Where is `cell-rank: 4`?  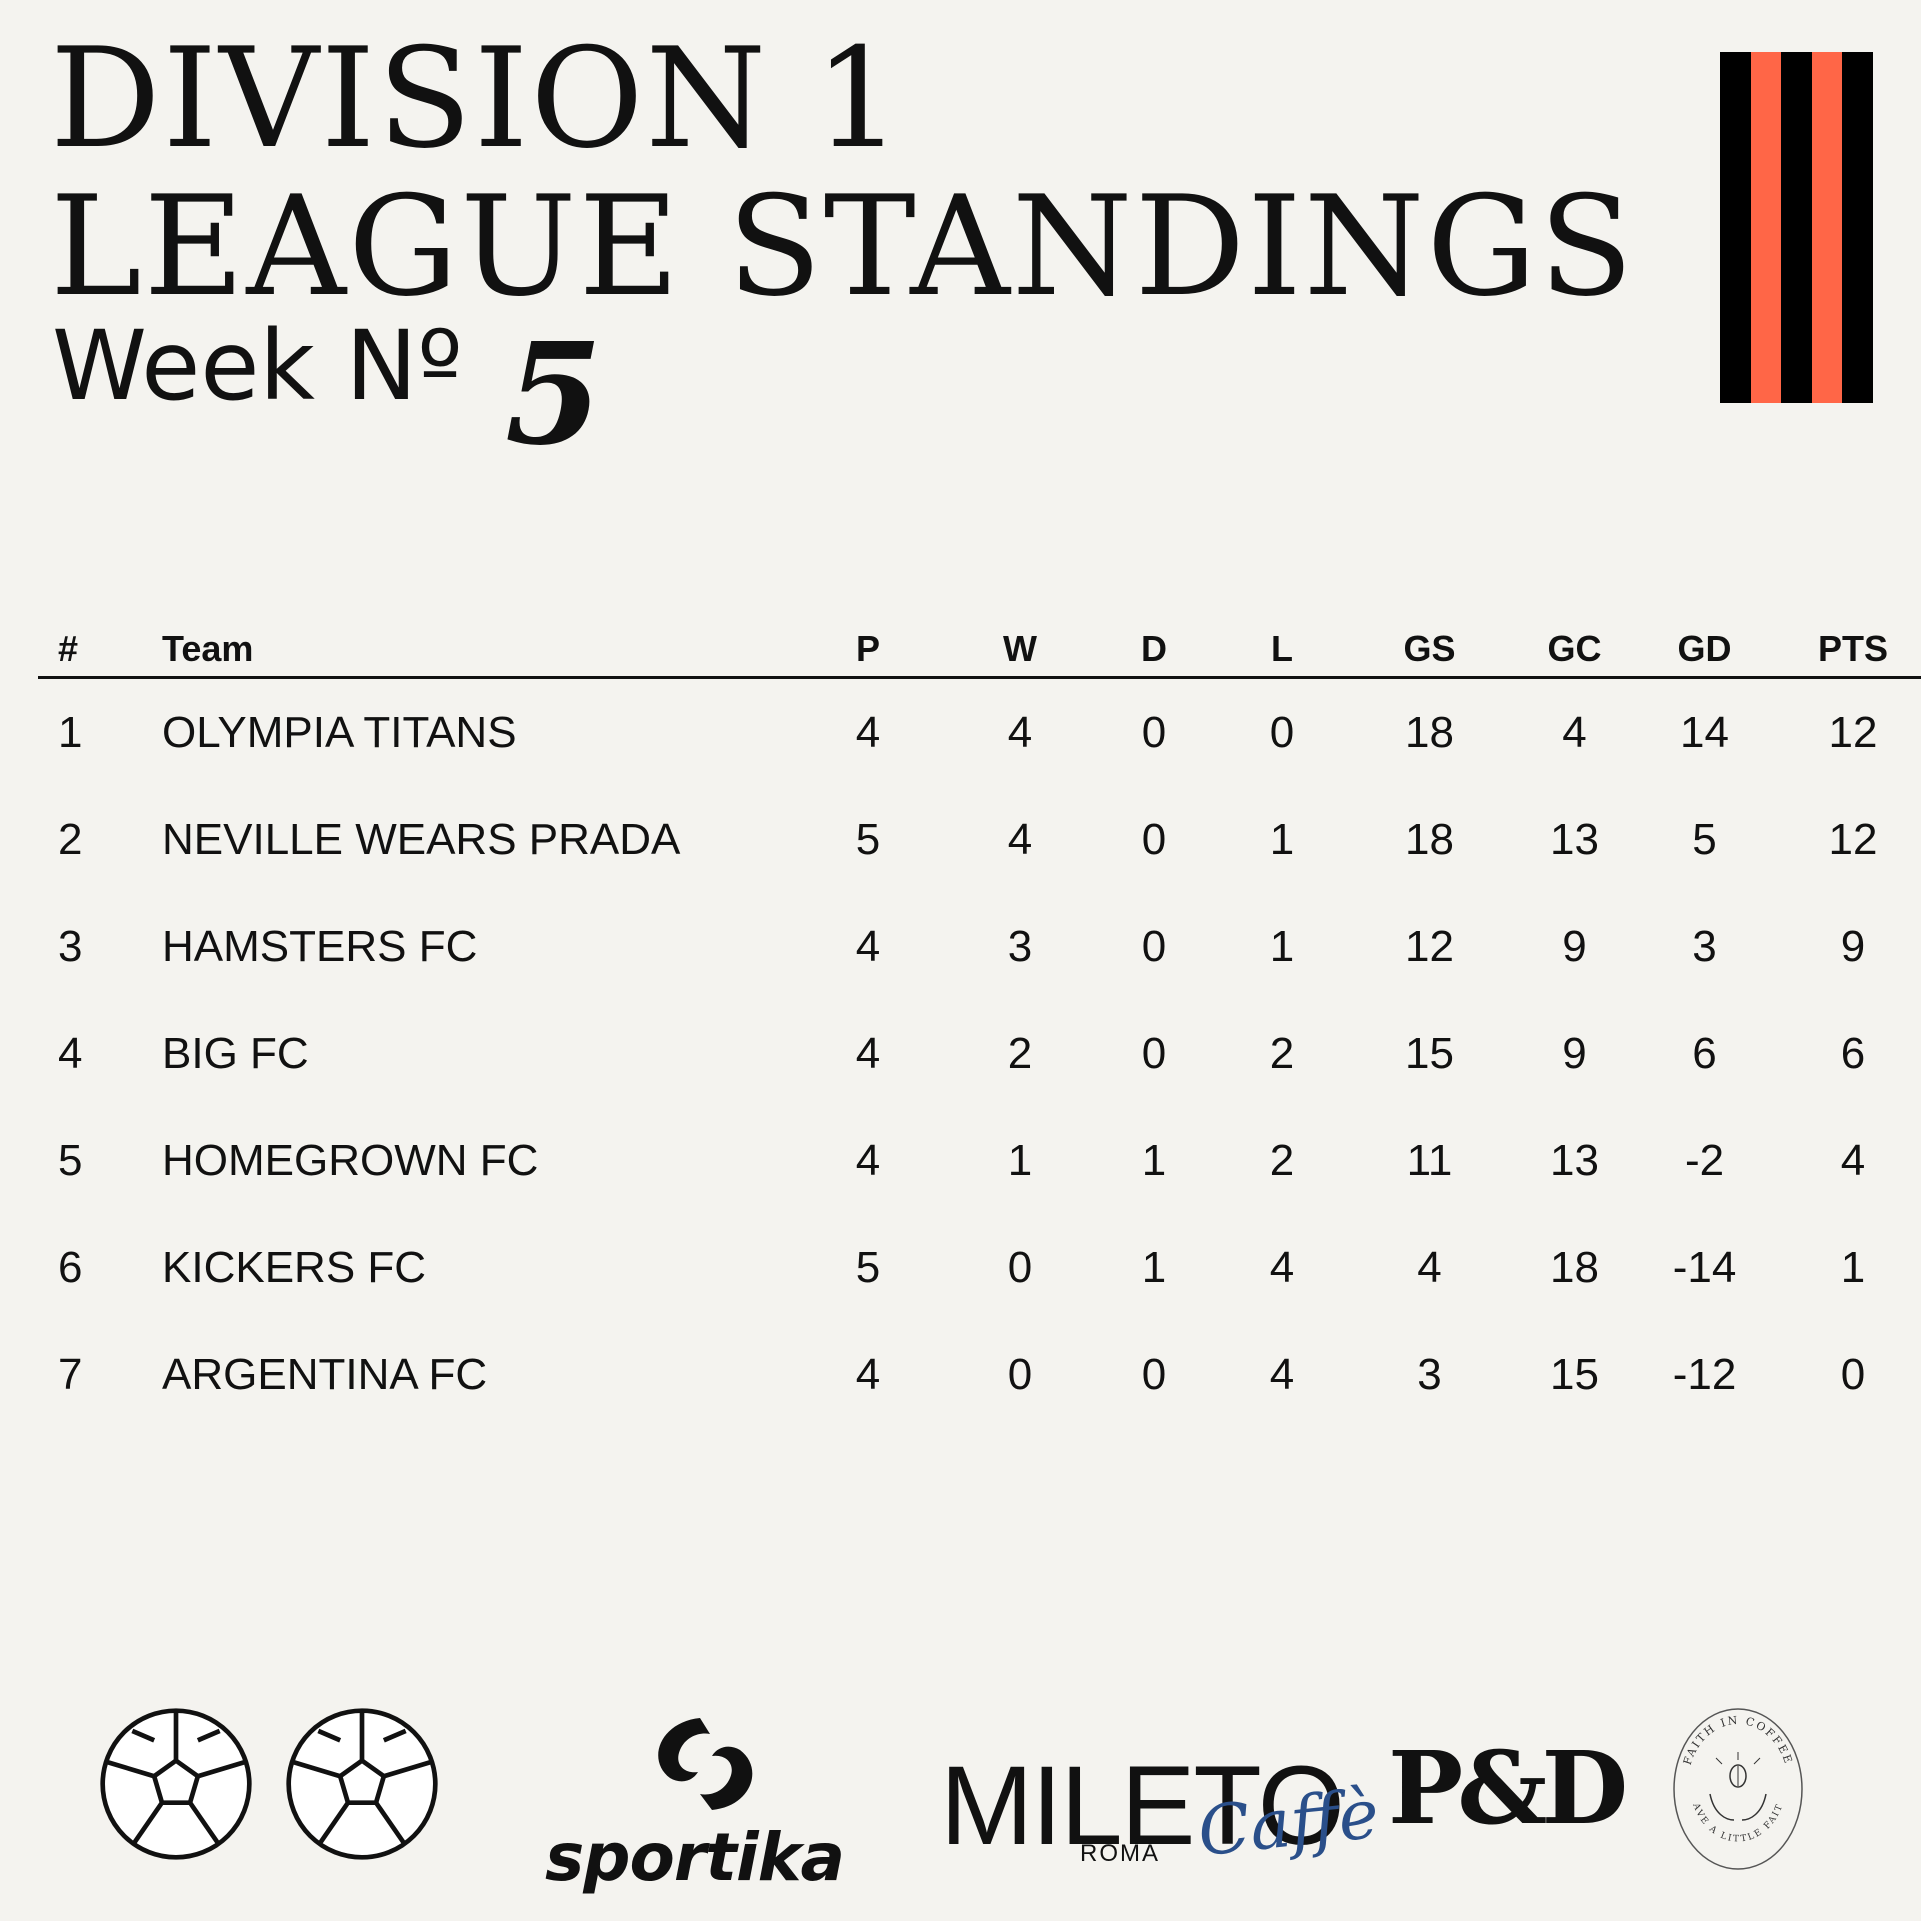 cell-rank: 4 is located at coordinates (70, 1053).